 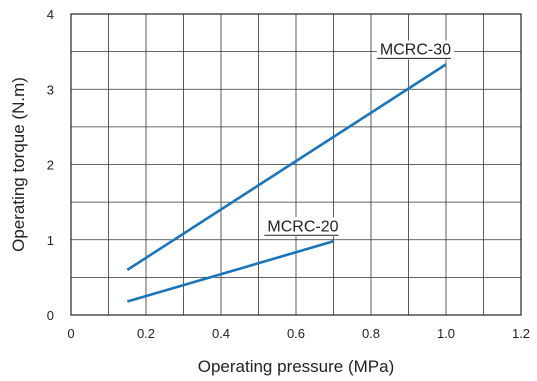 I want to click on y-tick-label: 0, so click(x=50, y=315).